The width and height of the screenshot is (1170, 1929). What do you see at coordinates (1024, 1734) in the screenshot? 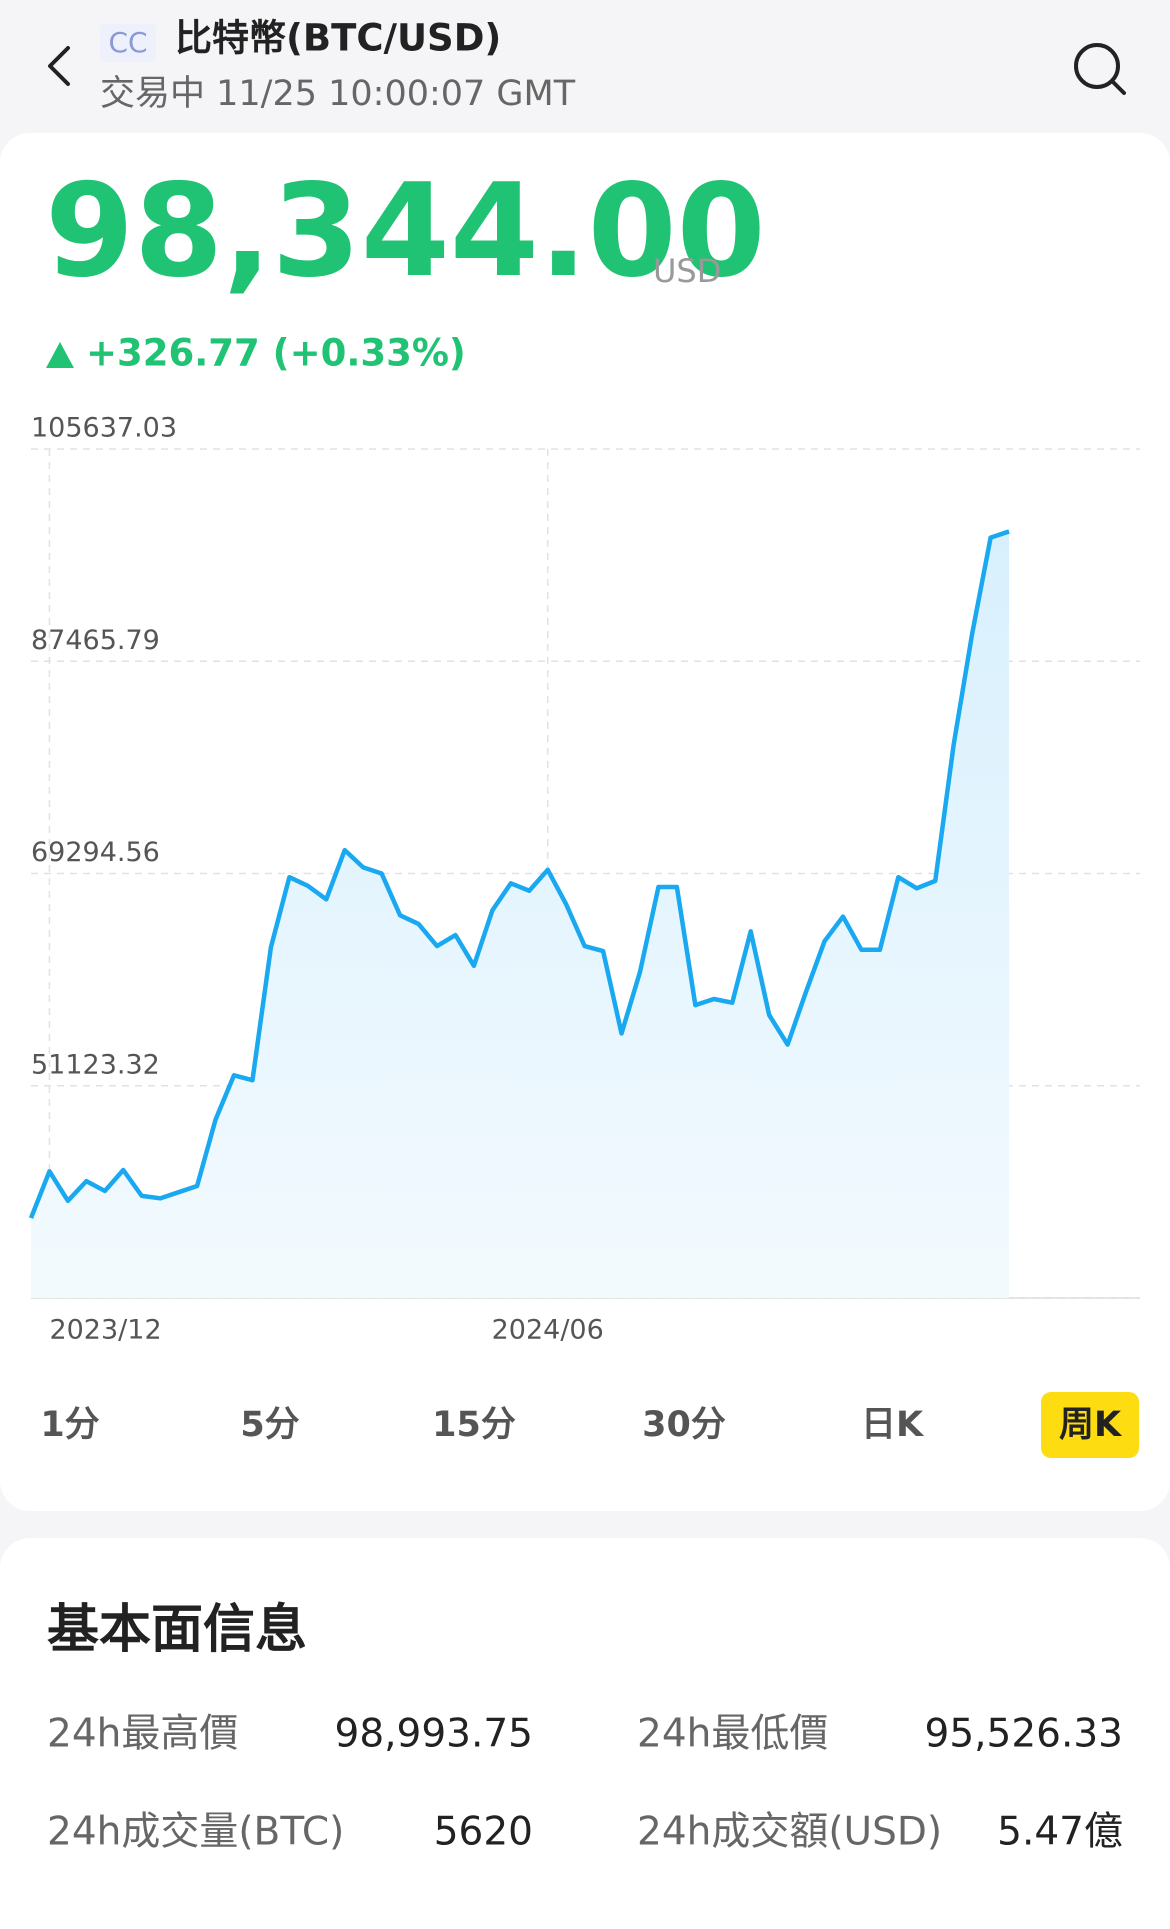
I see `stat-value: 95,526.33` at bounding box center [1024, 1734].